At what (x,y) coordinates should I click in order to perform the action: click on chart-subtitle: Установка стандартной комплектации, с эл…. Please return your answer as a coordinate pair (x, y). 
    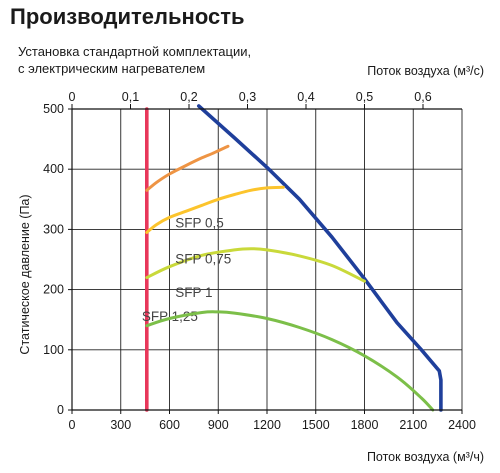
    Looking at the image, I should click on (168, 60).